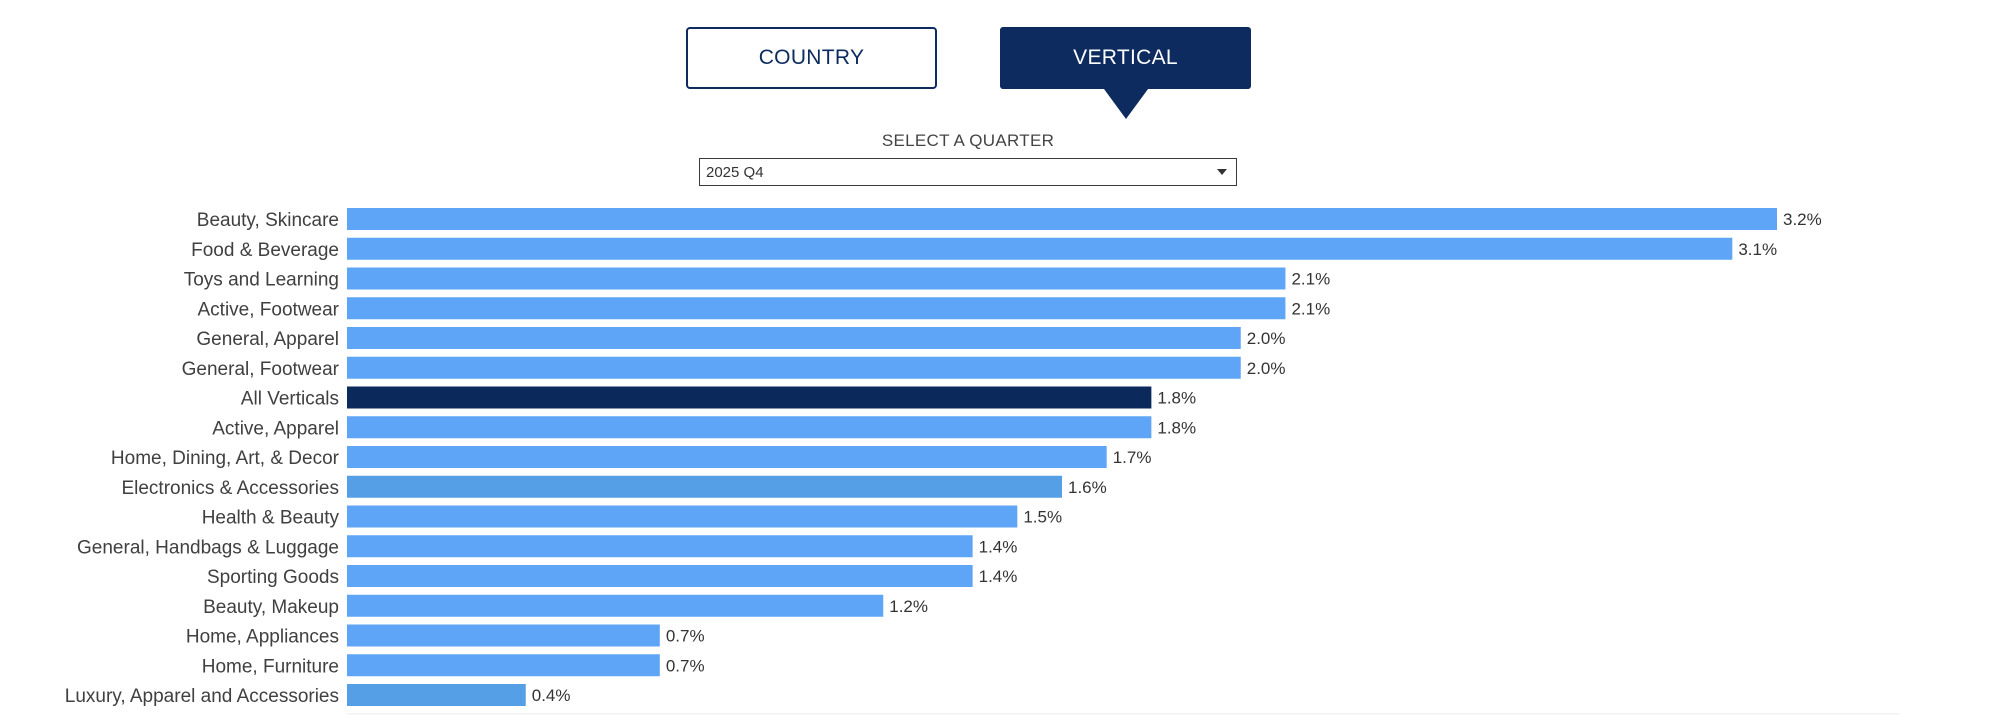 The image size is (1999, 724). I want to click on value-label-12: 1.4%, so click(998, 576).